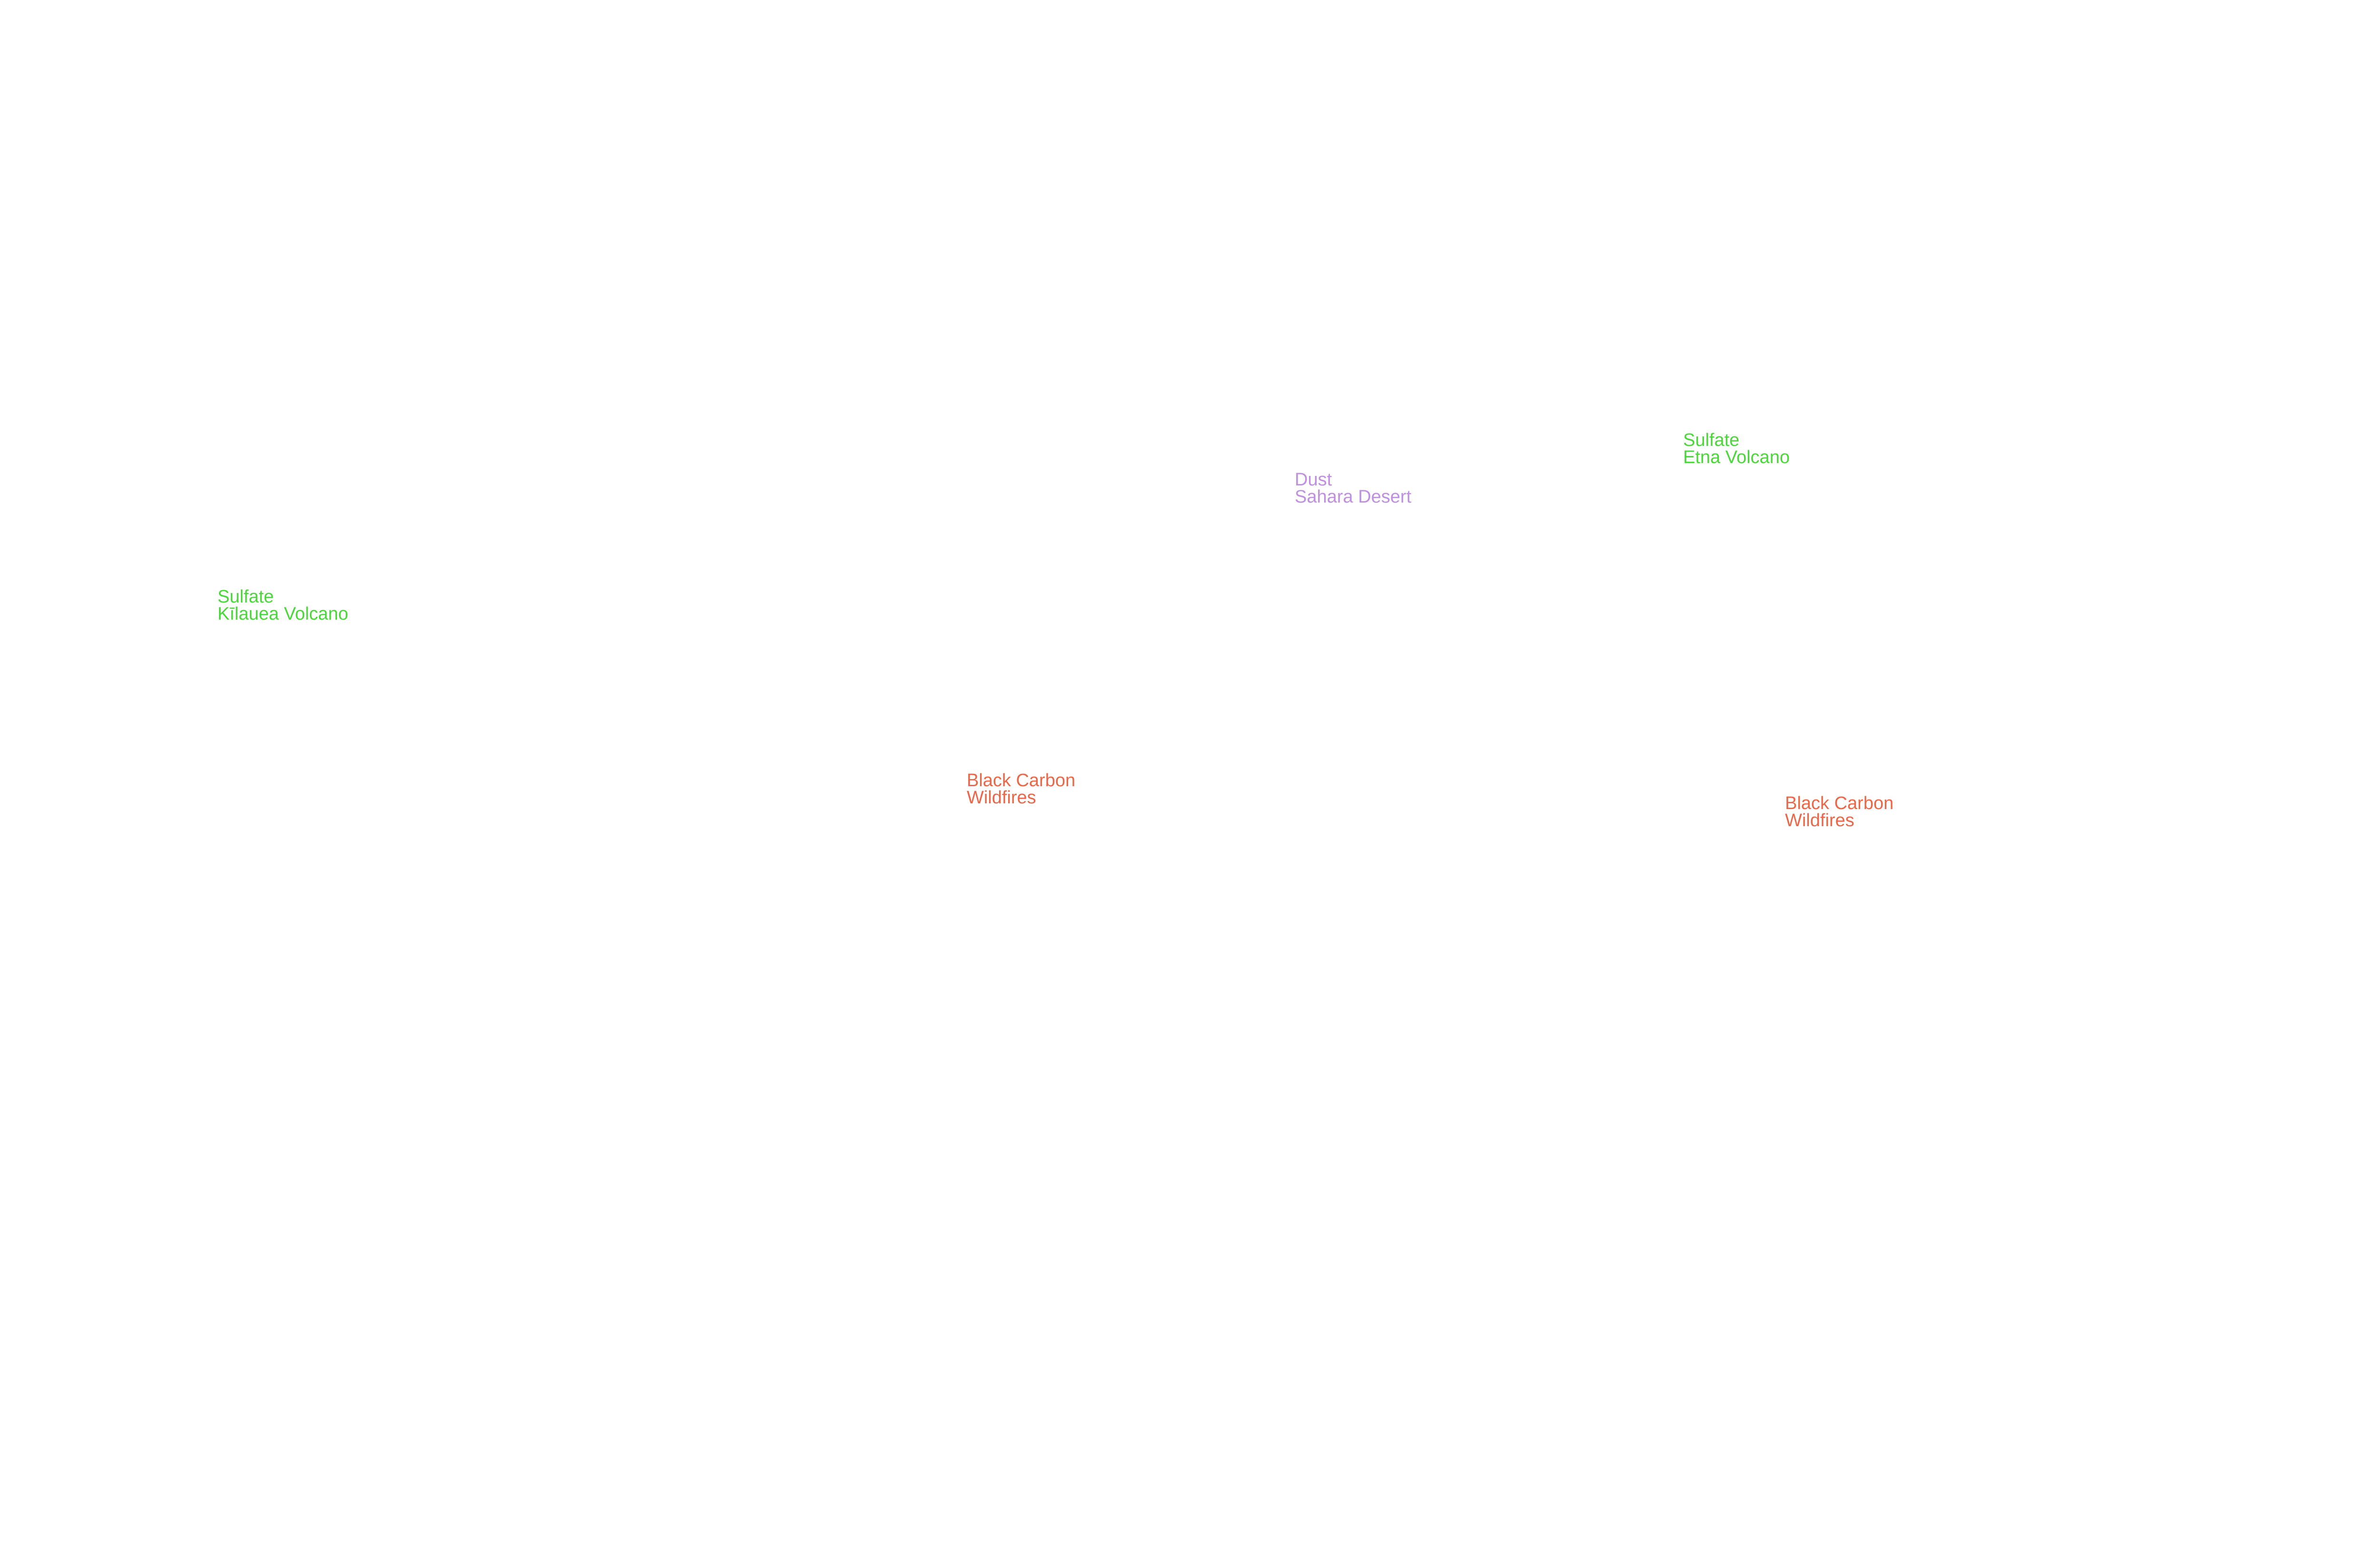  I want to click on marker-label-wildfires-1: Black Carbon Wildfires, so click(1022, 789).